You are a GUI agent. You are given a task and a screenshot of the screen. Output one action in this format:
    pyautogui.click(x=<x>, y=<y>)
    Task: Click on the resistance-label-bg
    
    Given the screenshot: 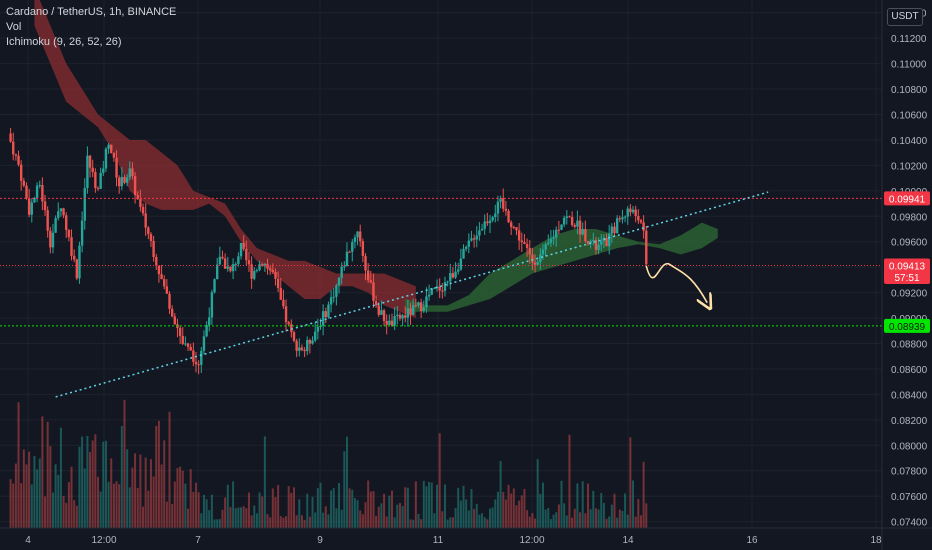 What is the action you would take?
    pyautogui.click(x=907, y=198)
    